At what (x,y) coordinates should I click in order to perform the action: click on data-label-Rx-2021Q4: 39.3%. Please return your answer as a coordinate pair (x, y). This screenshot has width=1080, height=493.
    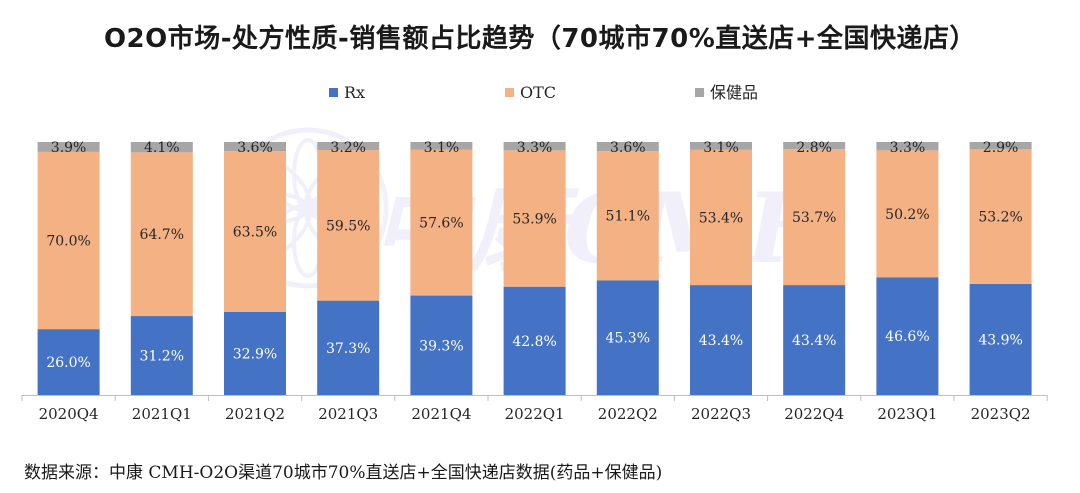
    Looking at the image, I should click on (441, 346).